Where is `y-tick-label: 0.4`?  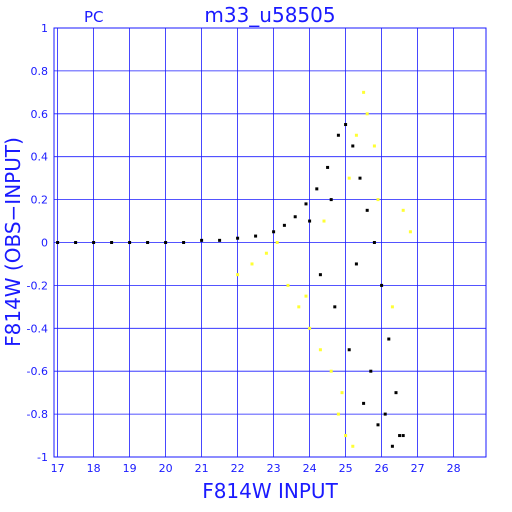 y-tick-label: 0.4 is located at coordinates (40, 157).